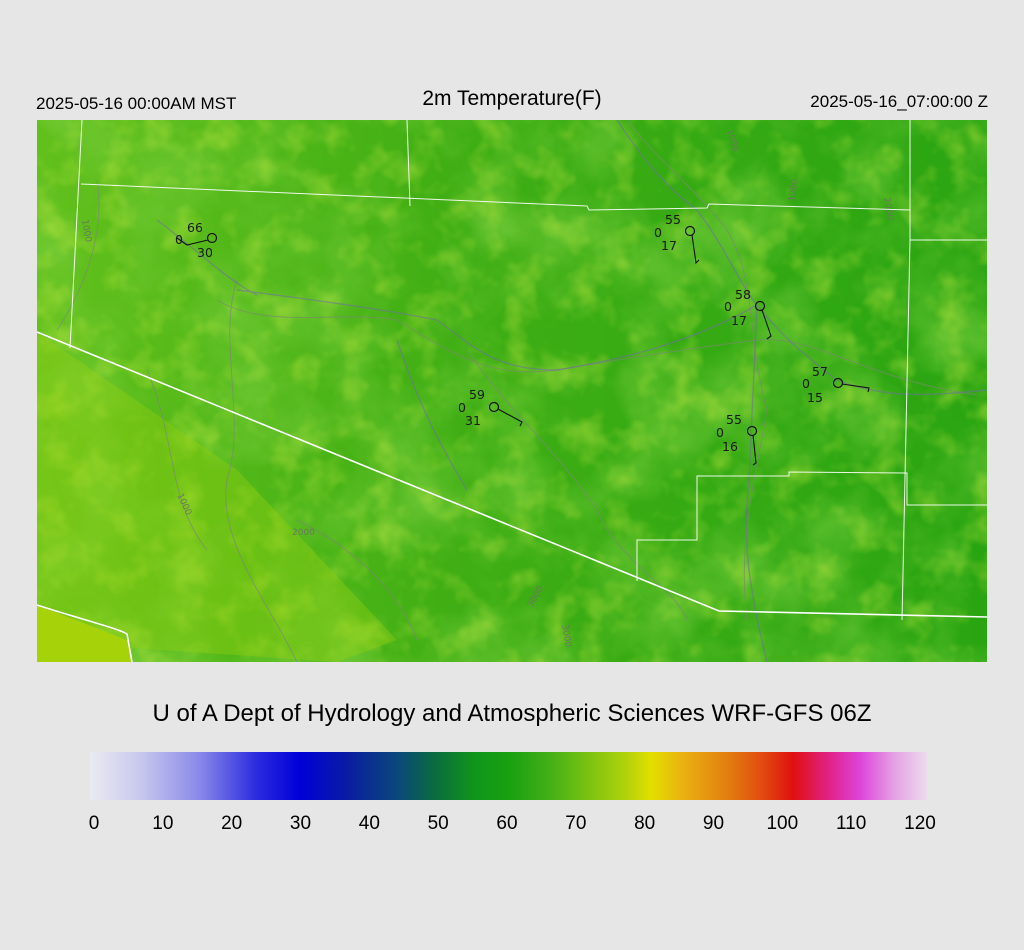  What do you see at coordinates (438, 823) in the screenshot?
I see `colorbar-tick-label: 50` at bounding box center [438, 823].